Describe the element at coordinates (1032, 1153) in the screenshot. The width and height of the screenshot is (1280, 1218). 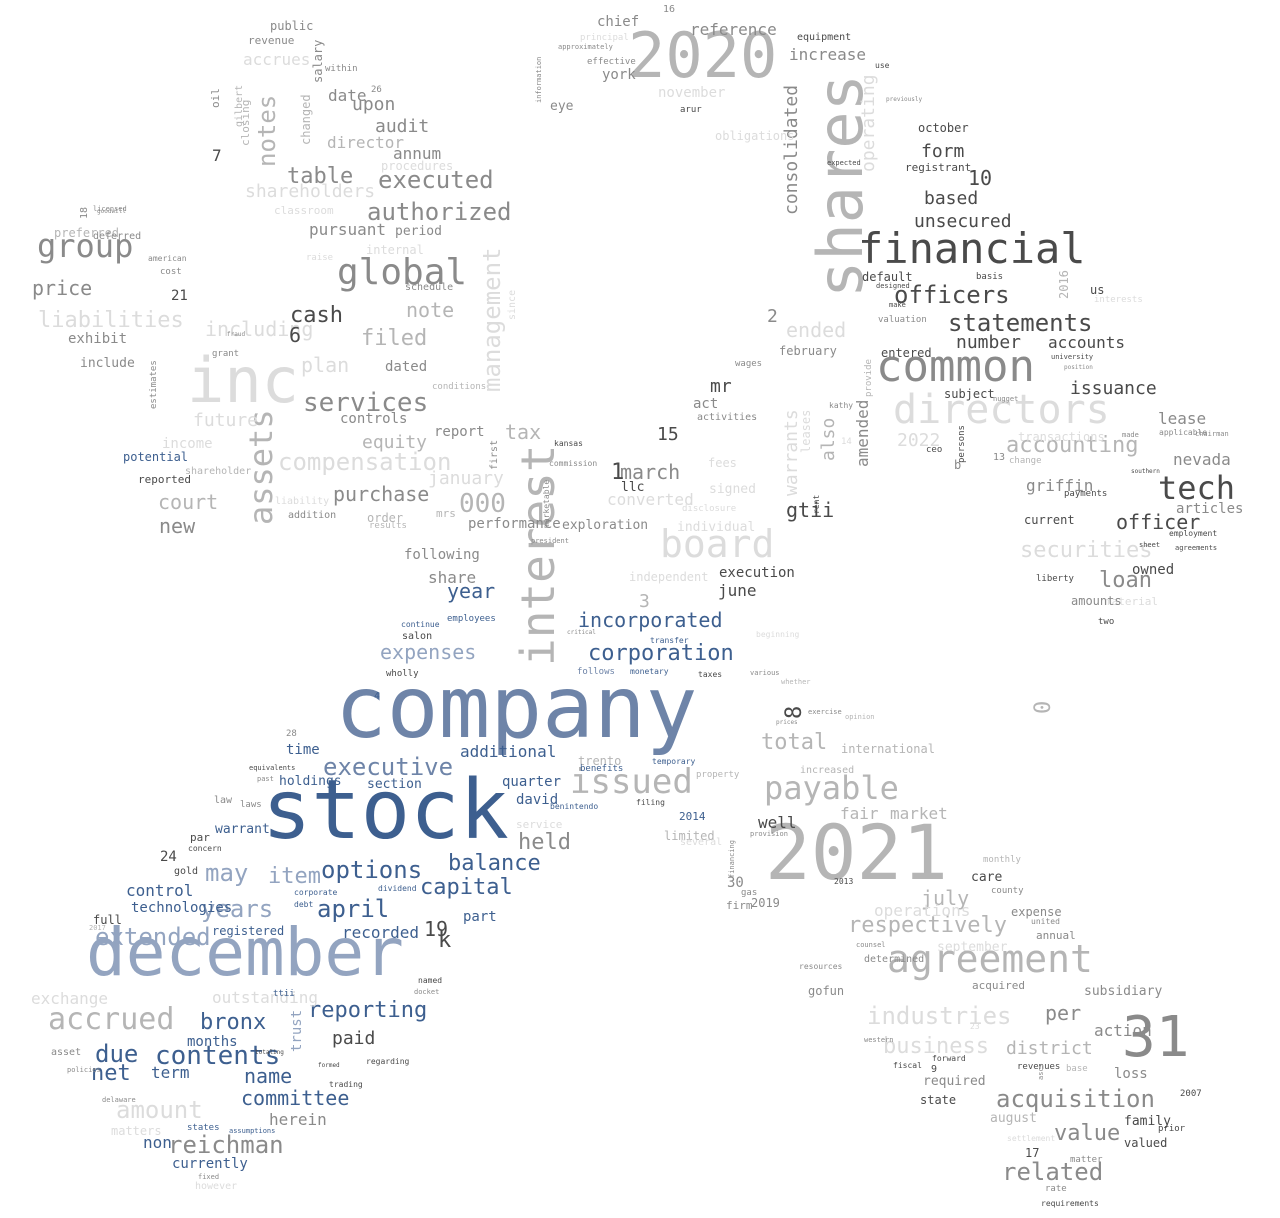
I see `word-302: 17` at that location.